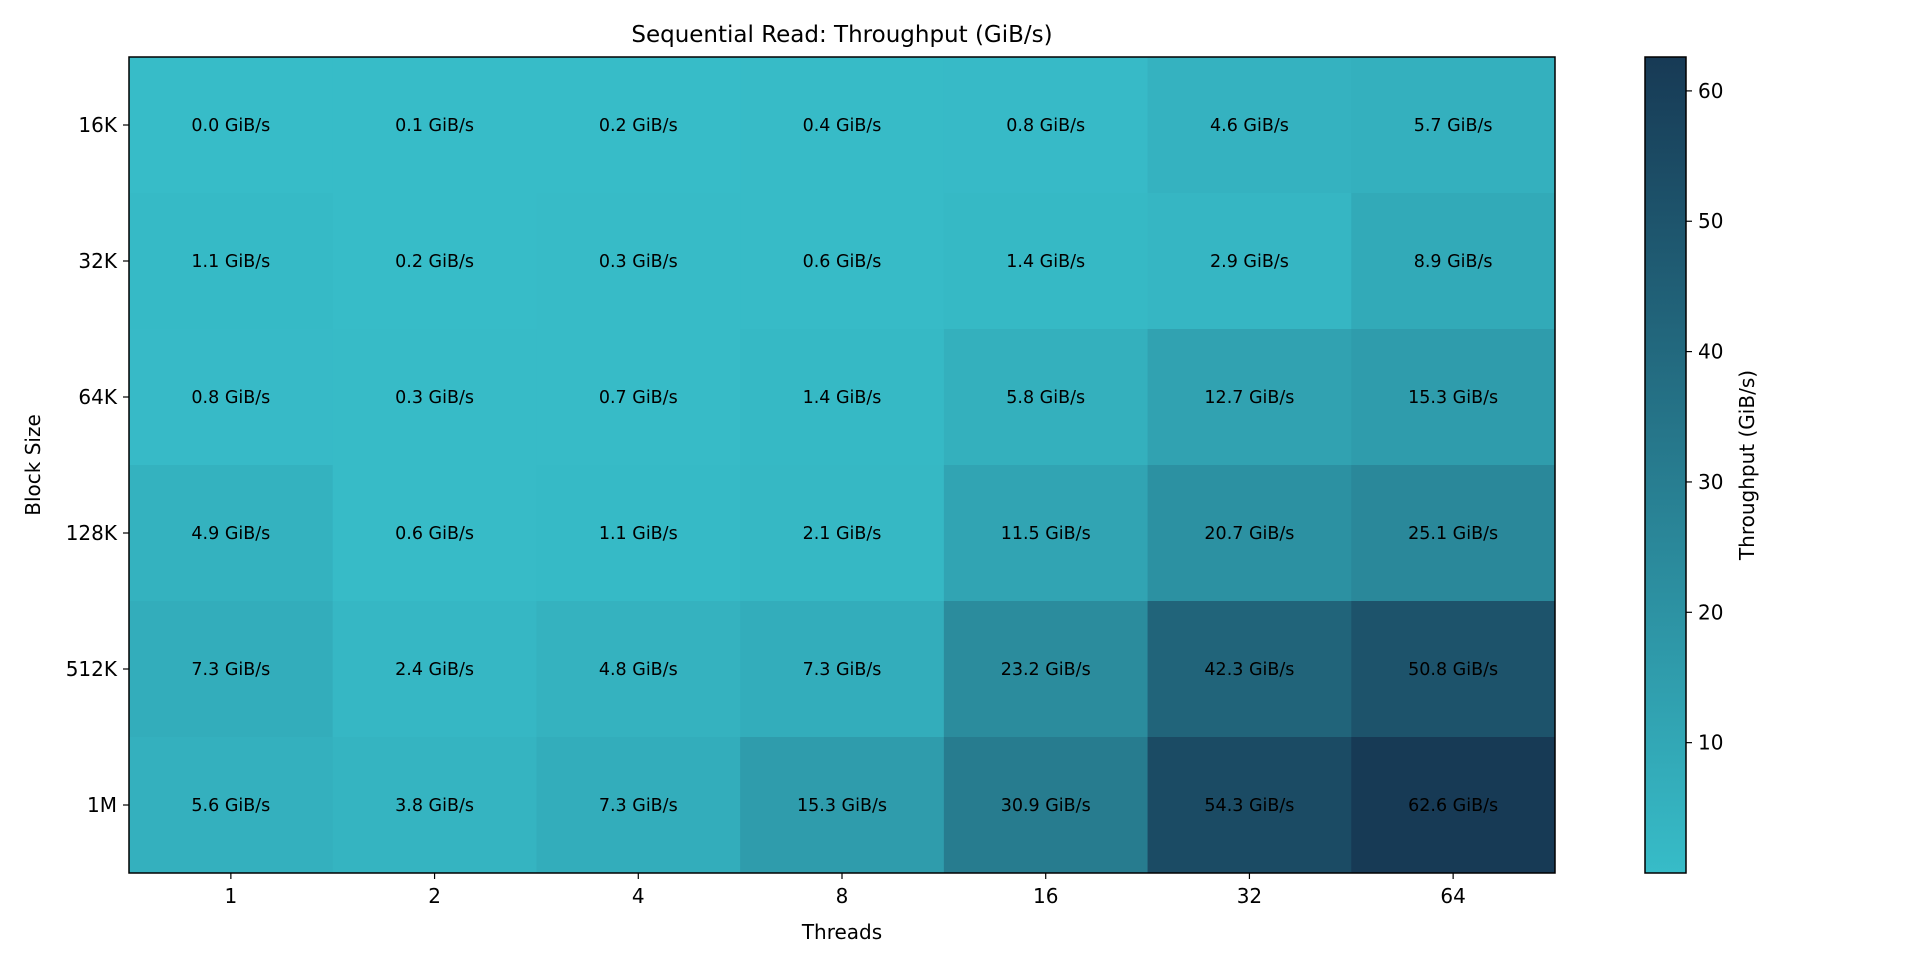  I want to click on y-axis-label: Block Size, so click(33, 465).